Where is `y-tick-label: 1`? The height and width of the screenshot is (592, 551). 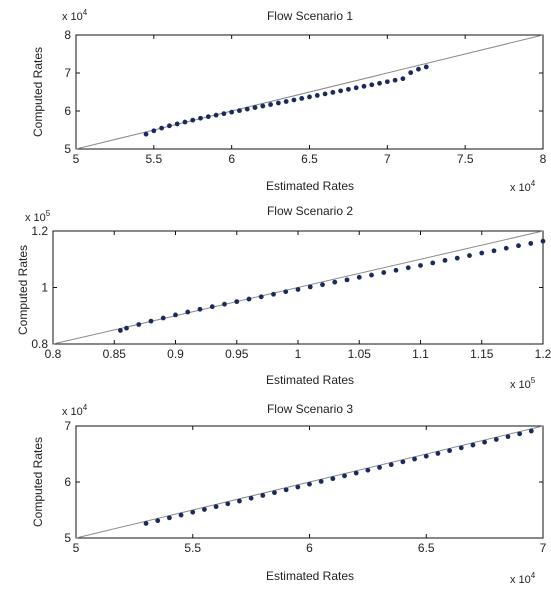 y-tick-label: 1 is located at coordinates (44, 288).